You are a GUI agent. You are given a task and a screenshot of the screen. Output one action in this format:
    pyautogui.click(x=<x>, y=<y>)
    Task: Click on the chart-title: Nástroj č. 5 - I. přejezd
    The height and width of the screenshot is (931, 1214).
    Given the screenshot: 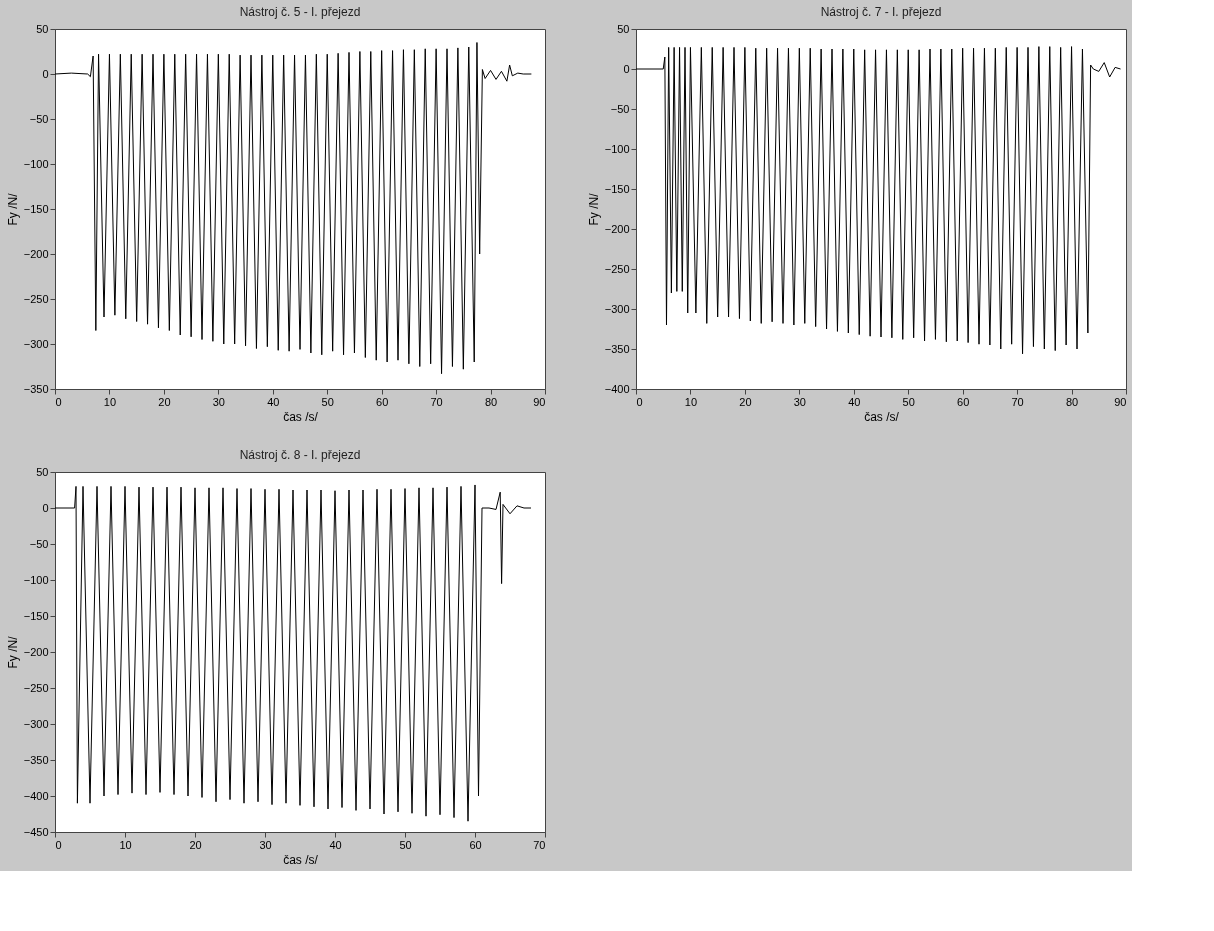 What is the action you would take?
    pyautogui.click(x=300, y=12)
    